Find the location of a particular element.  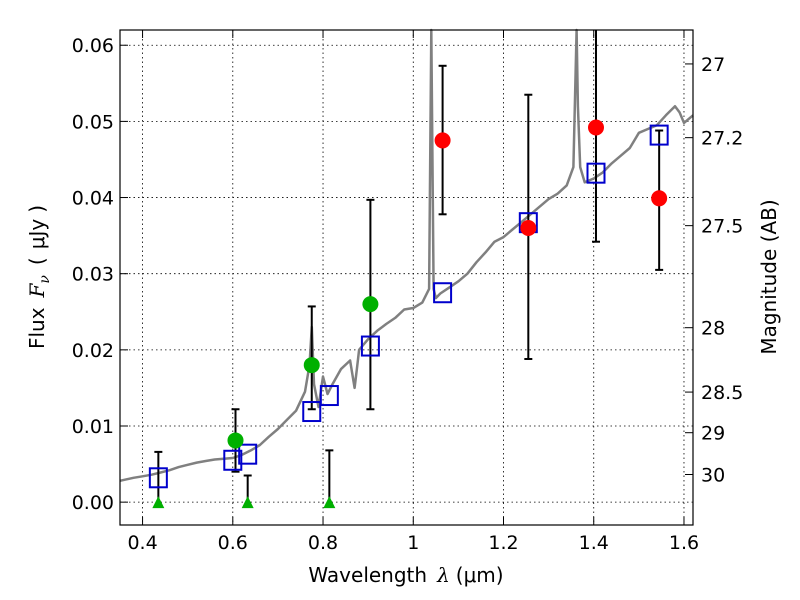

y-tick-label: 0.05 is located at coordinates (93, 122).